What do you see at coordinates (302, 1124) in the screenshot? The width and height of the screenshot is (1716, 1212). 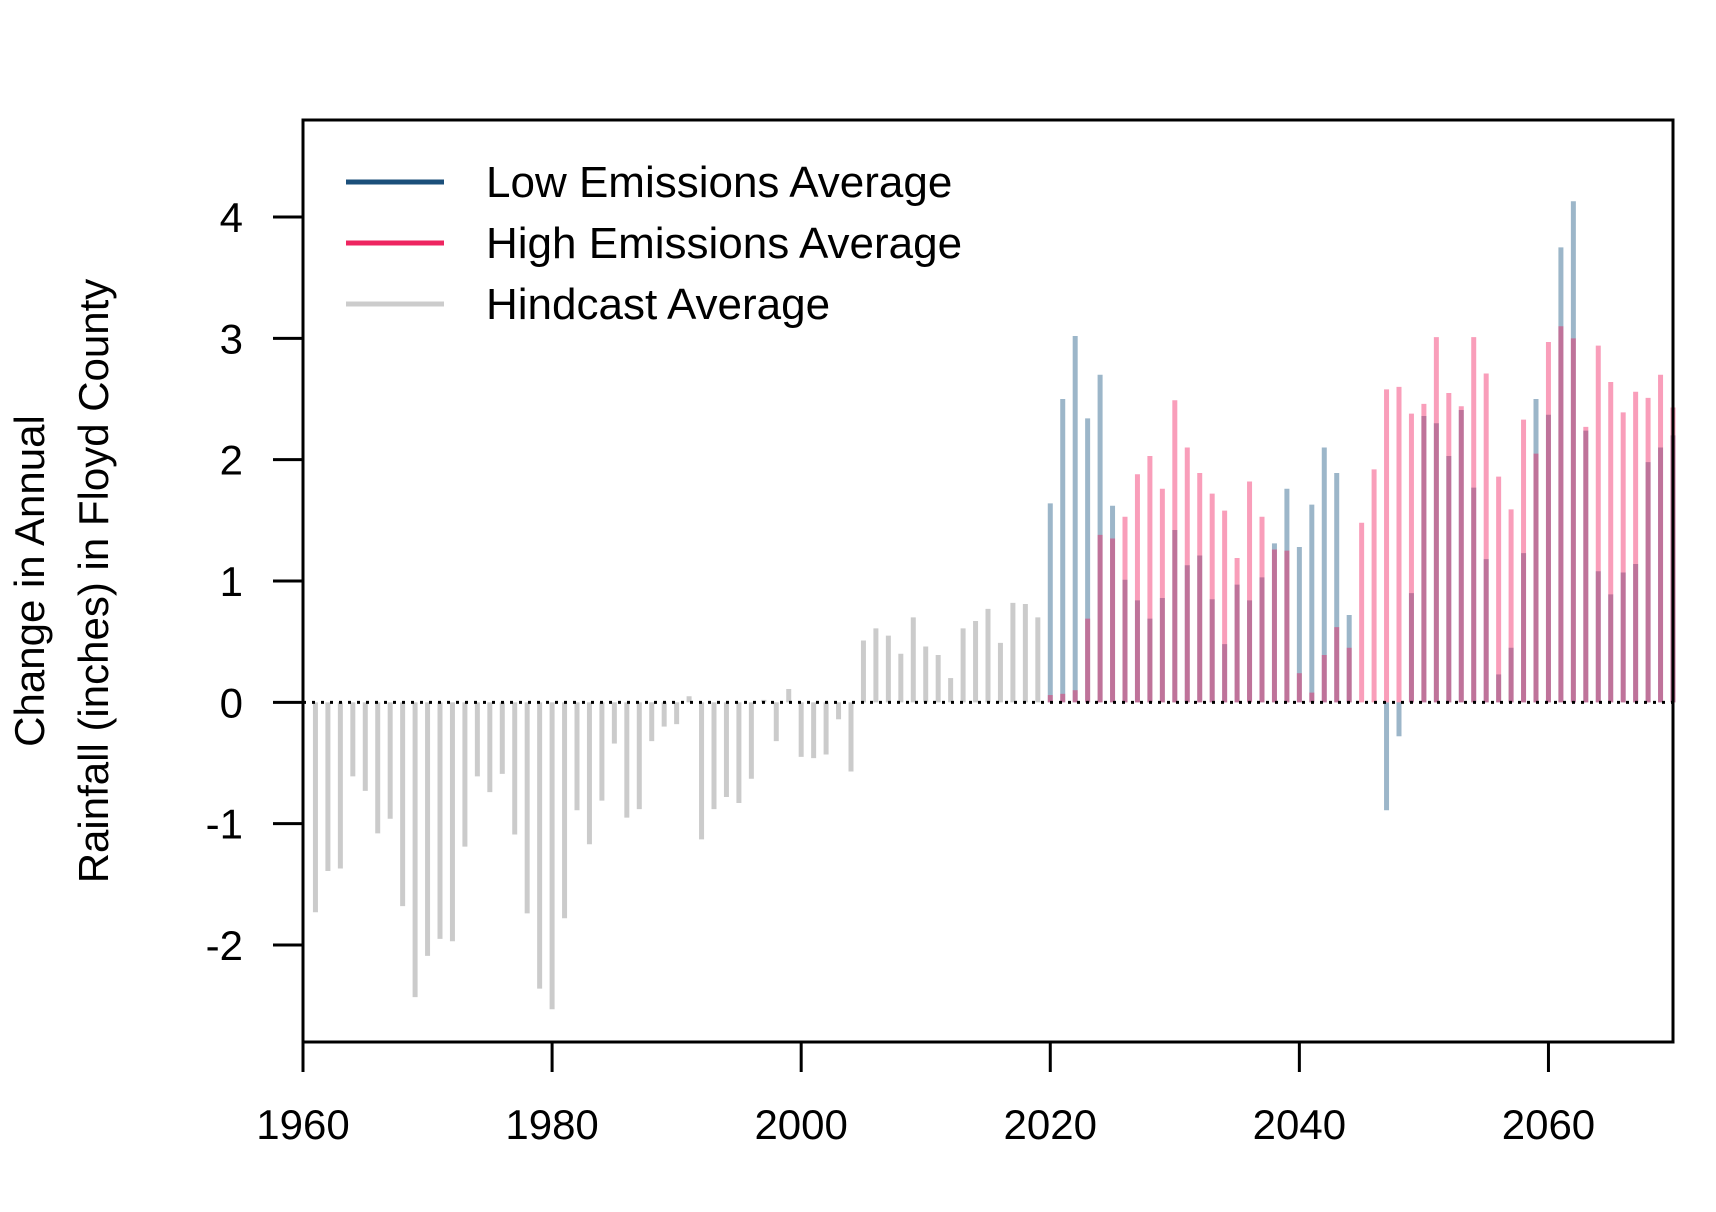 I see `x-tick-label: 1960` at bounding box center [302, 1124].